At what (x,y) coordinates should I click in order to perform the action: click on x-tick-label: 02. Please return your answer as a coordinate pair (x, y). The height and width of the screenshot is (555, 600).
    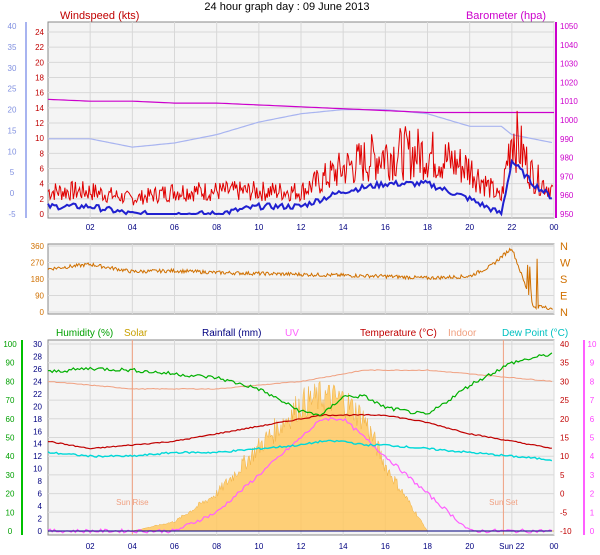
    Looking at the image, I should click on (90, 546).